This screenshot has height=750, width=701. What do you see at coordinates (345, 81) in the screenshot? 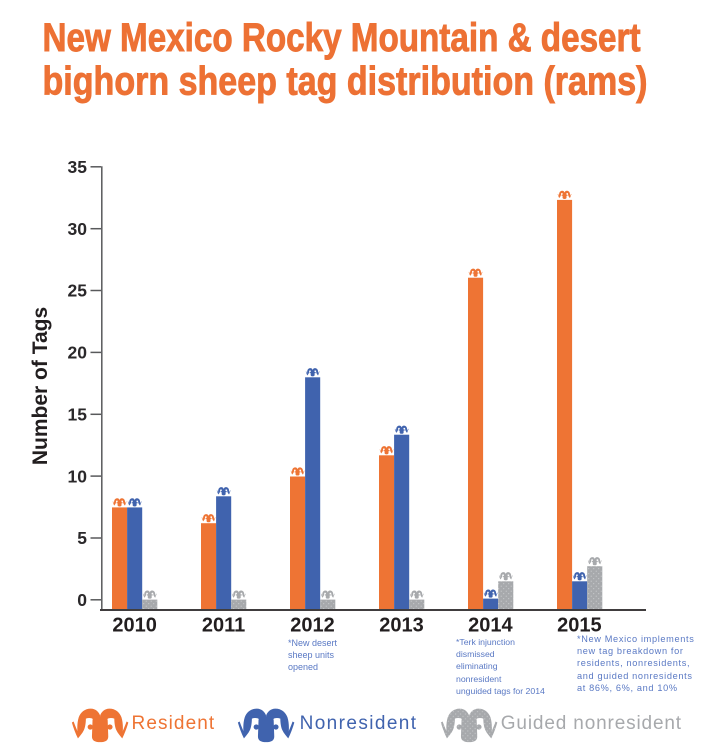
I see `svg-text:bighorn sheep tag distribution: bighorn sheep tag distribution (rams)` at bounding box center [345, 81].